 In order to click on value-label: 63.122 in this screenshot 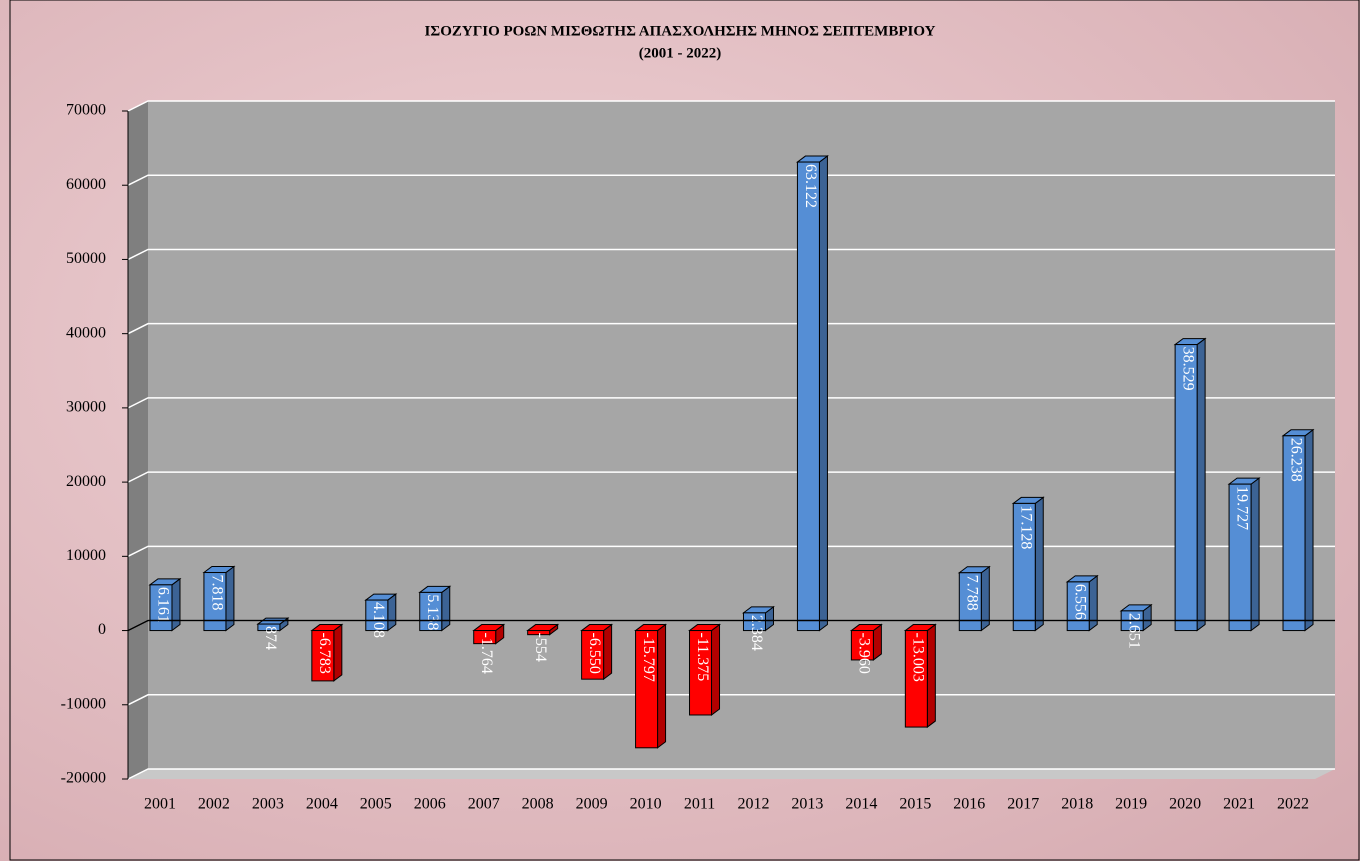, I will do `click(810, 186)`.